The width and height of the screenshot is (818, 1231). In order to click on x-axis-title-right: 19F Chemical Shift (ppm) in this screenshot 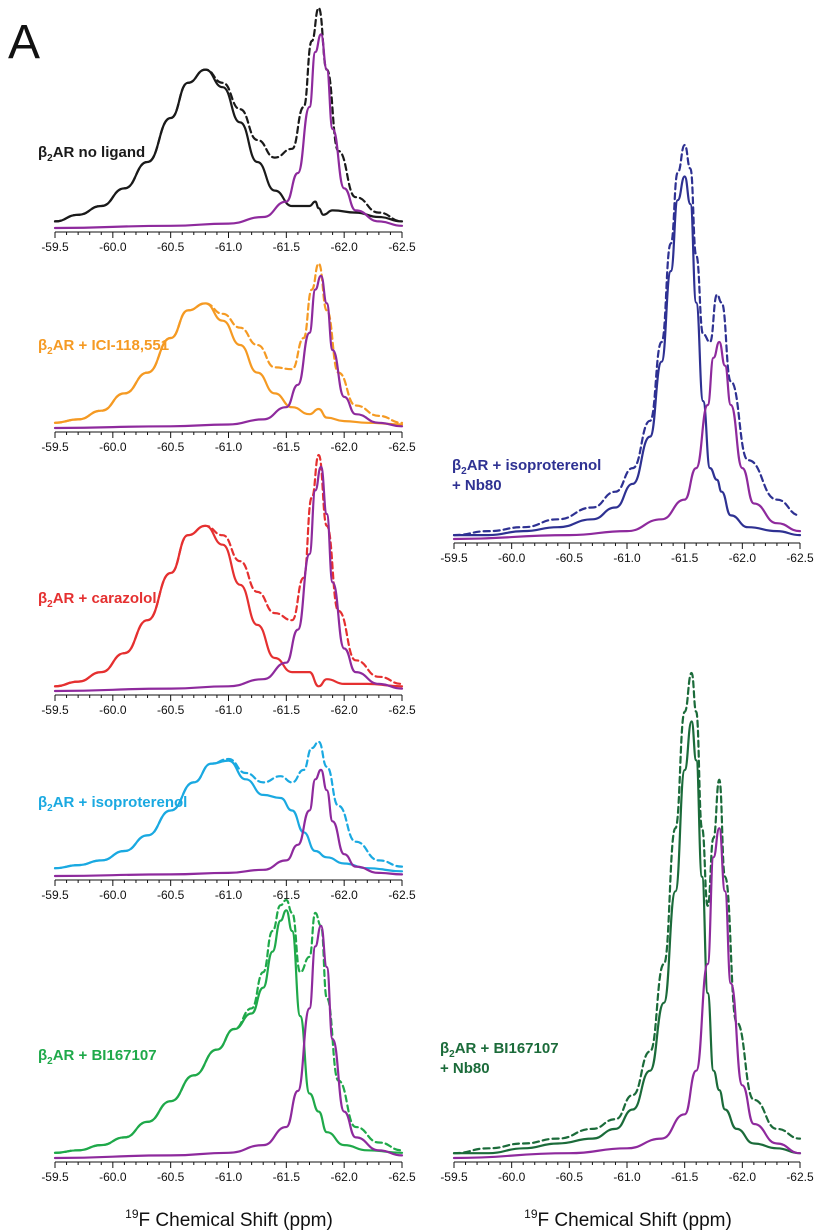, I will do `click(628, 1219)`.